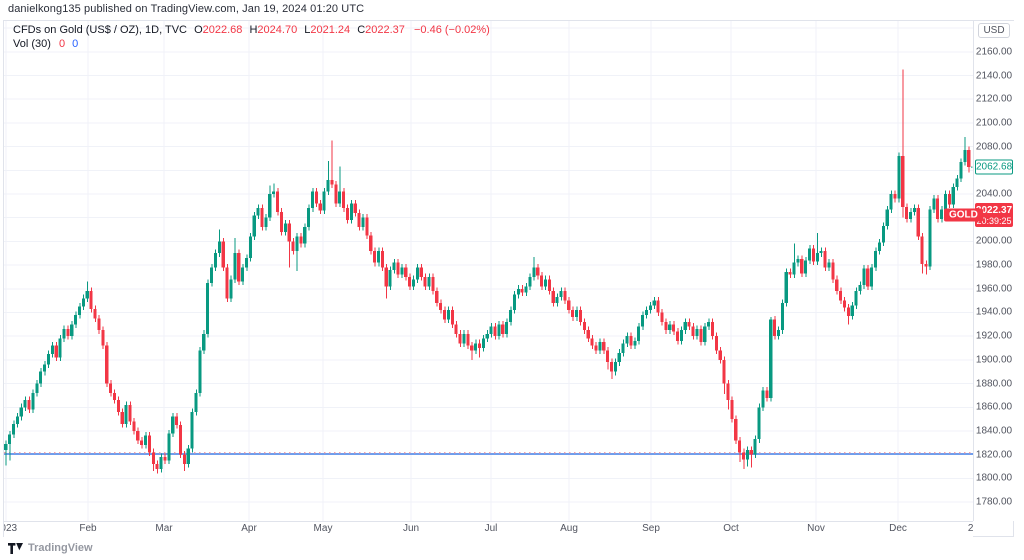  I want to click on volume-value: 0, so click(62, 44).